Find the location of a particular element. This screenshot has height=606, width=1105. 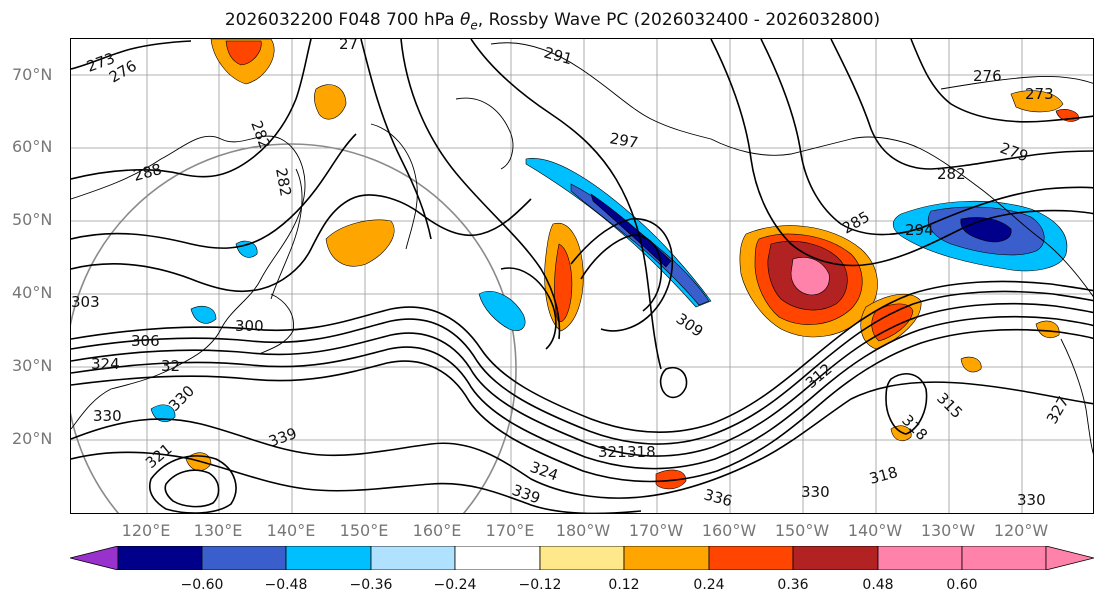

contour-label: 327 is located at coordinates (1058, 410).